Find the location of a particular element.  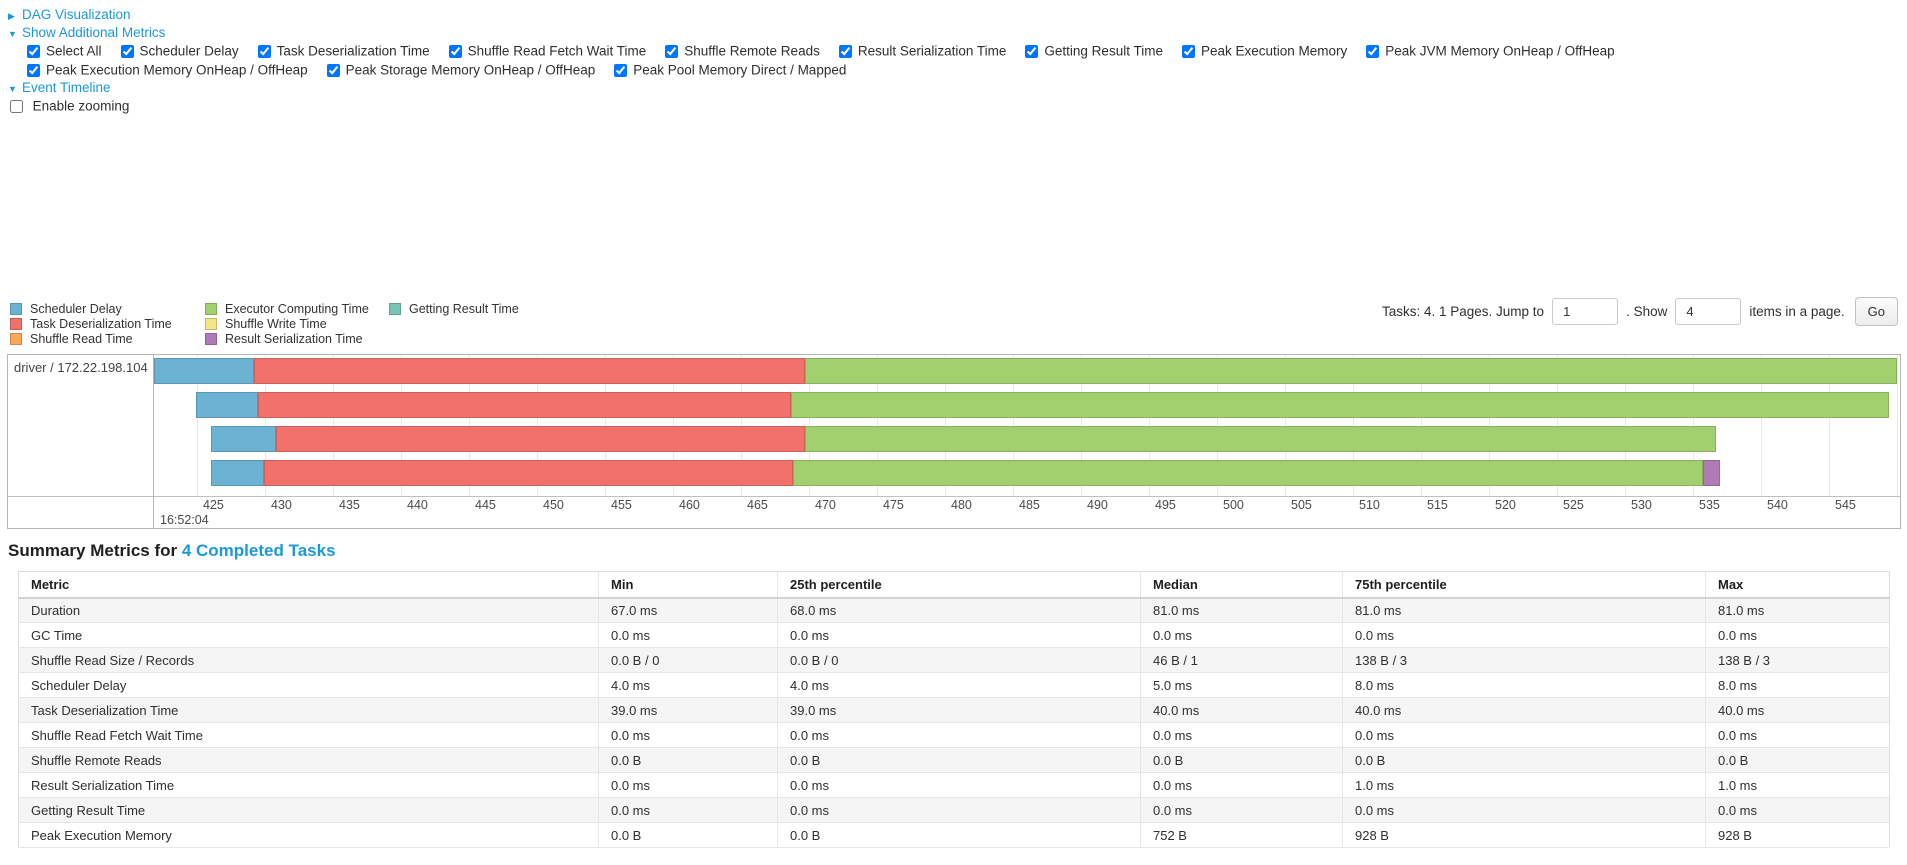

legend-label: Result Serialization Time is located at coordinates (294, 339).